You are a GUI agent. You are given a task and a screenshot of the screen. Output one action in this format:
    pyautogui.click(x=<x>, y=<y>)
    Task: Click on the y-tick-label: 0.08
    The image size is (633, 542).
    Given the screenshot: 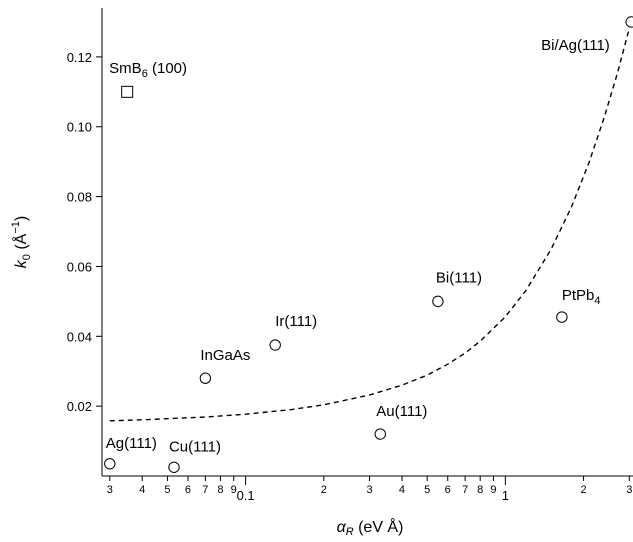 What is the action you would take?
    pyautogui.click(x=79, y=197)
    